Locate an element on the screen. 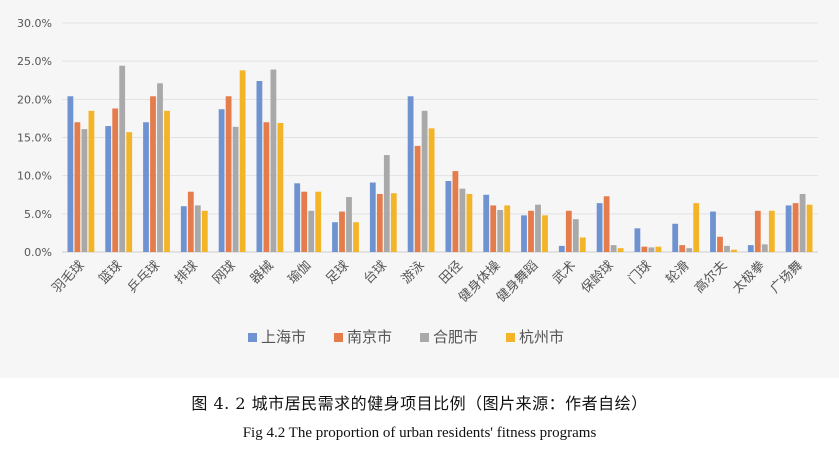 The height and width of the screenshot is (455, 839). x-category-label: 足球 is located at coordinates (337, 272).